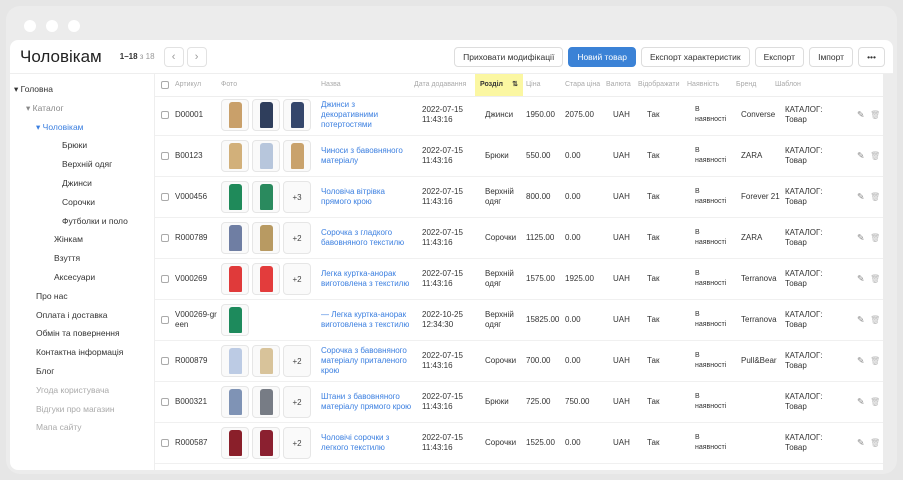 The image size is (903, 480). Describe the element at coordinates (188, 84) in the screenshot. I see `col-sku: Артикул` at that location.